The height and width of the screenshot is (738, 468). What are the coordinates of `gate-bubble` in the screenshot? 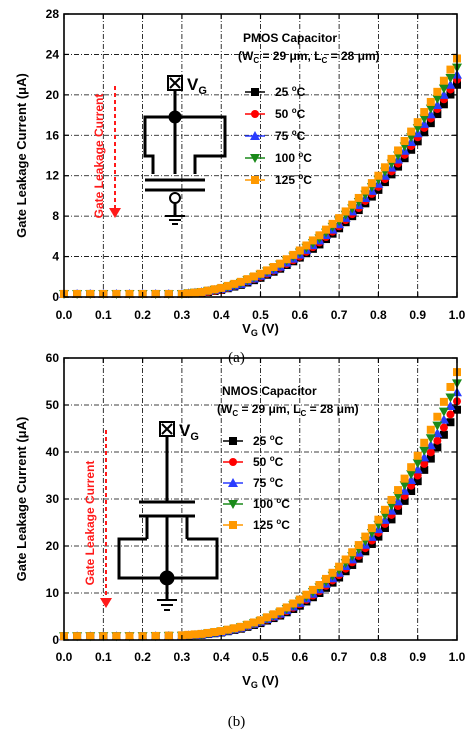 It's located at (175, 198).